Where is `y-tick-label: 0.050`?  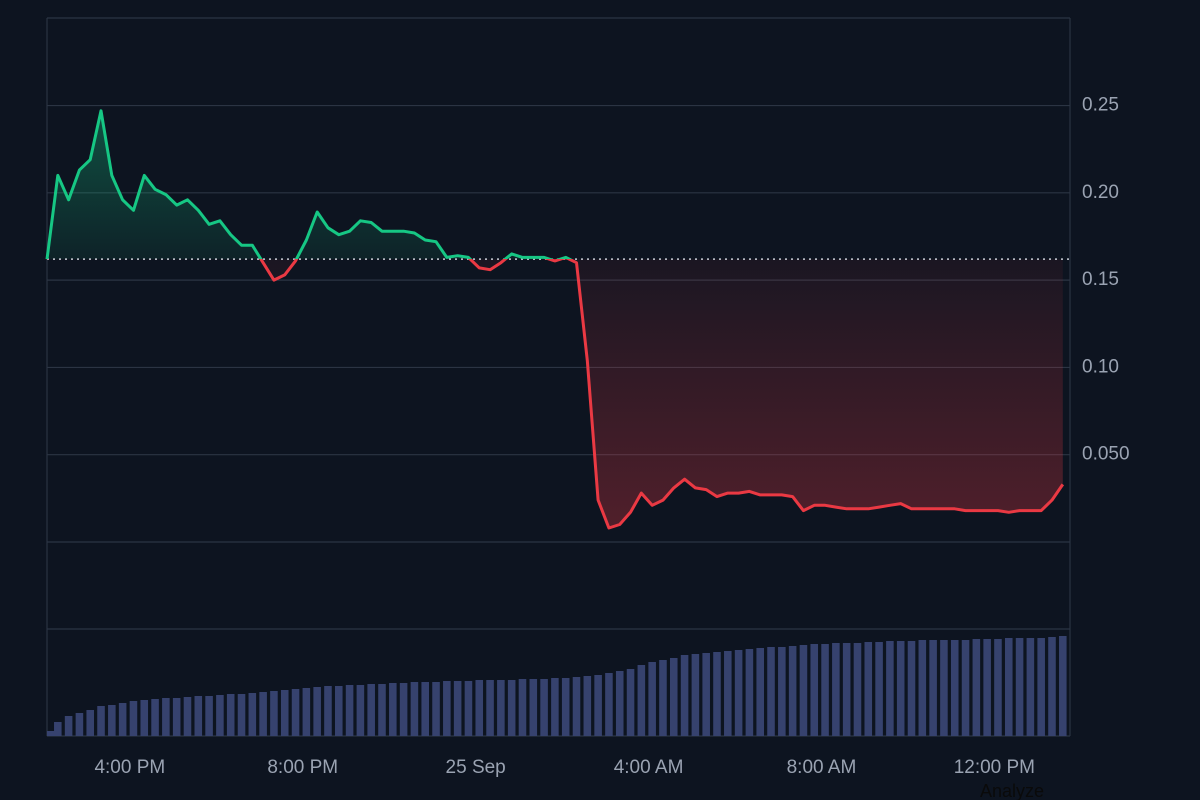
y-tick-label: 0.050 is located at coordinates (1106, 454).